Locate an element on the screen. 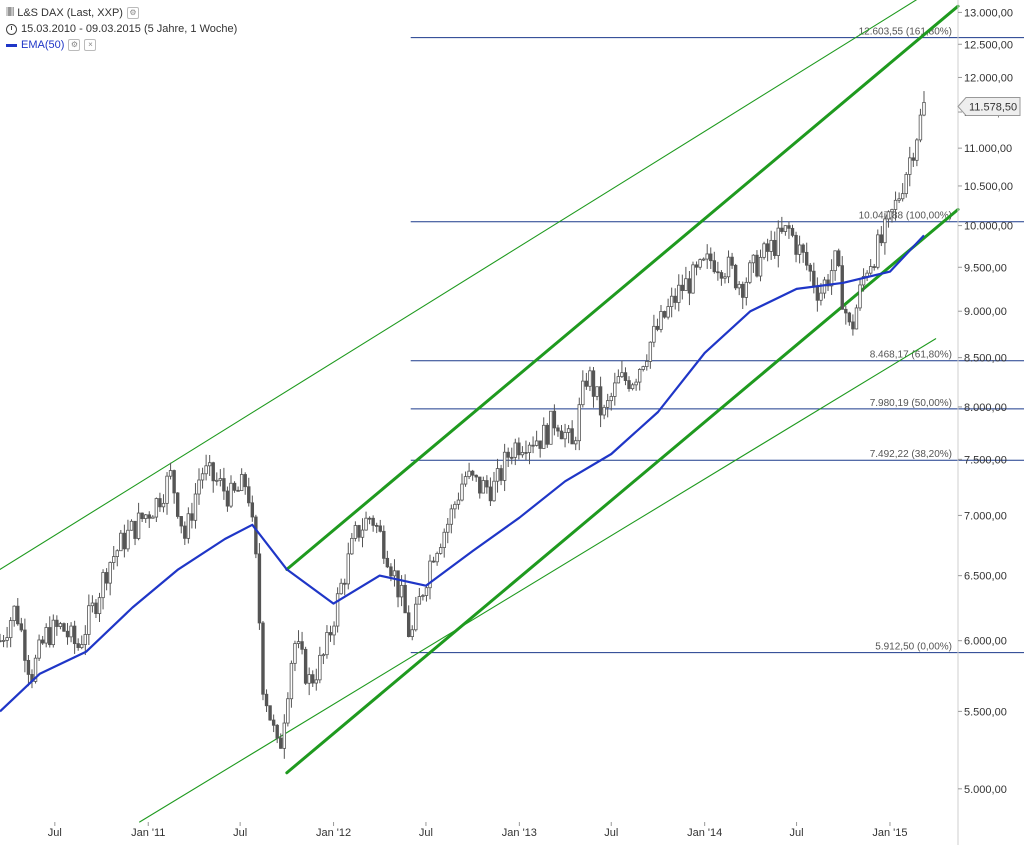 The image size is (1024, 845). last-price-box is located at coordinates (989, 107).